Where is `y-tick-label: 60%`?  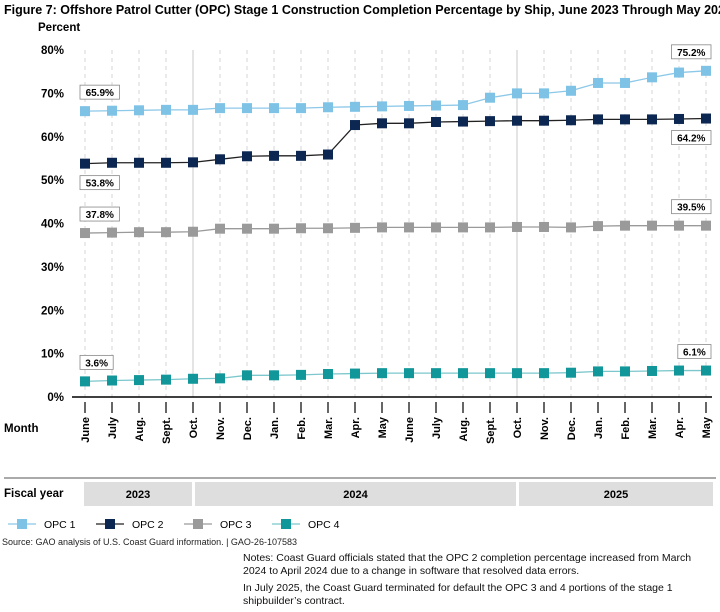
y-tick-label: 60% is located at coordinates (52, 138).